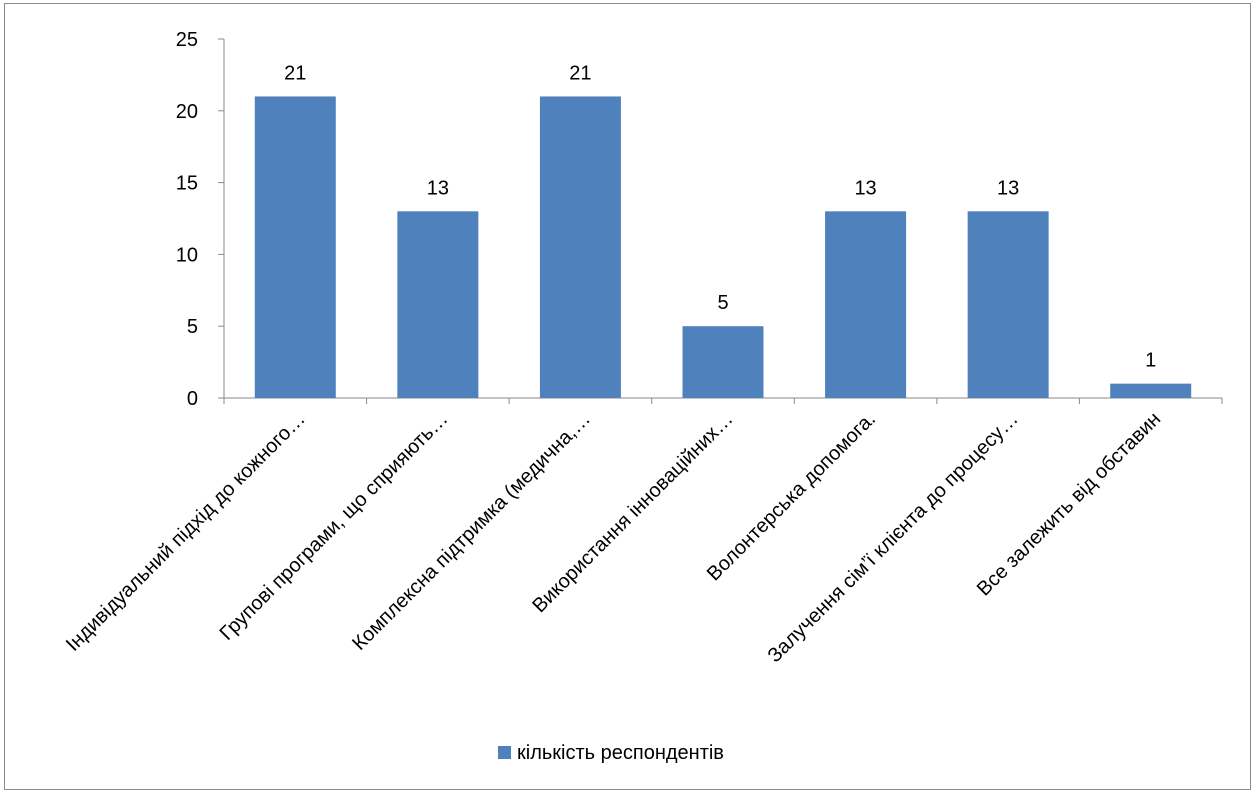  What do you see at coordinates (187, 255) in the screenshot?
I see `y-tick-label: 10` at bounding box center [187, 255].